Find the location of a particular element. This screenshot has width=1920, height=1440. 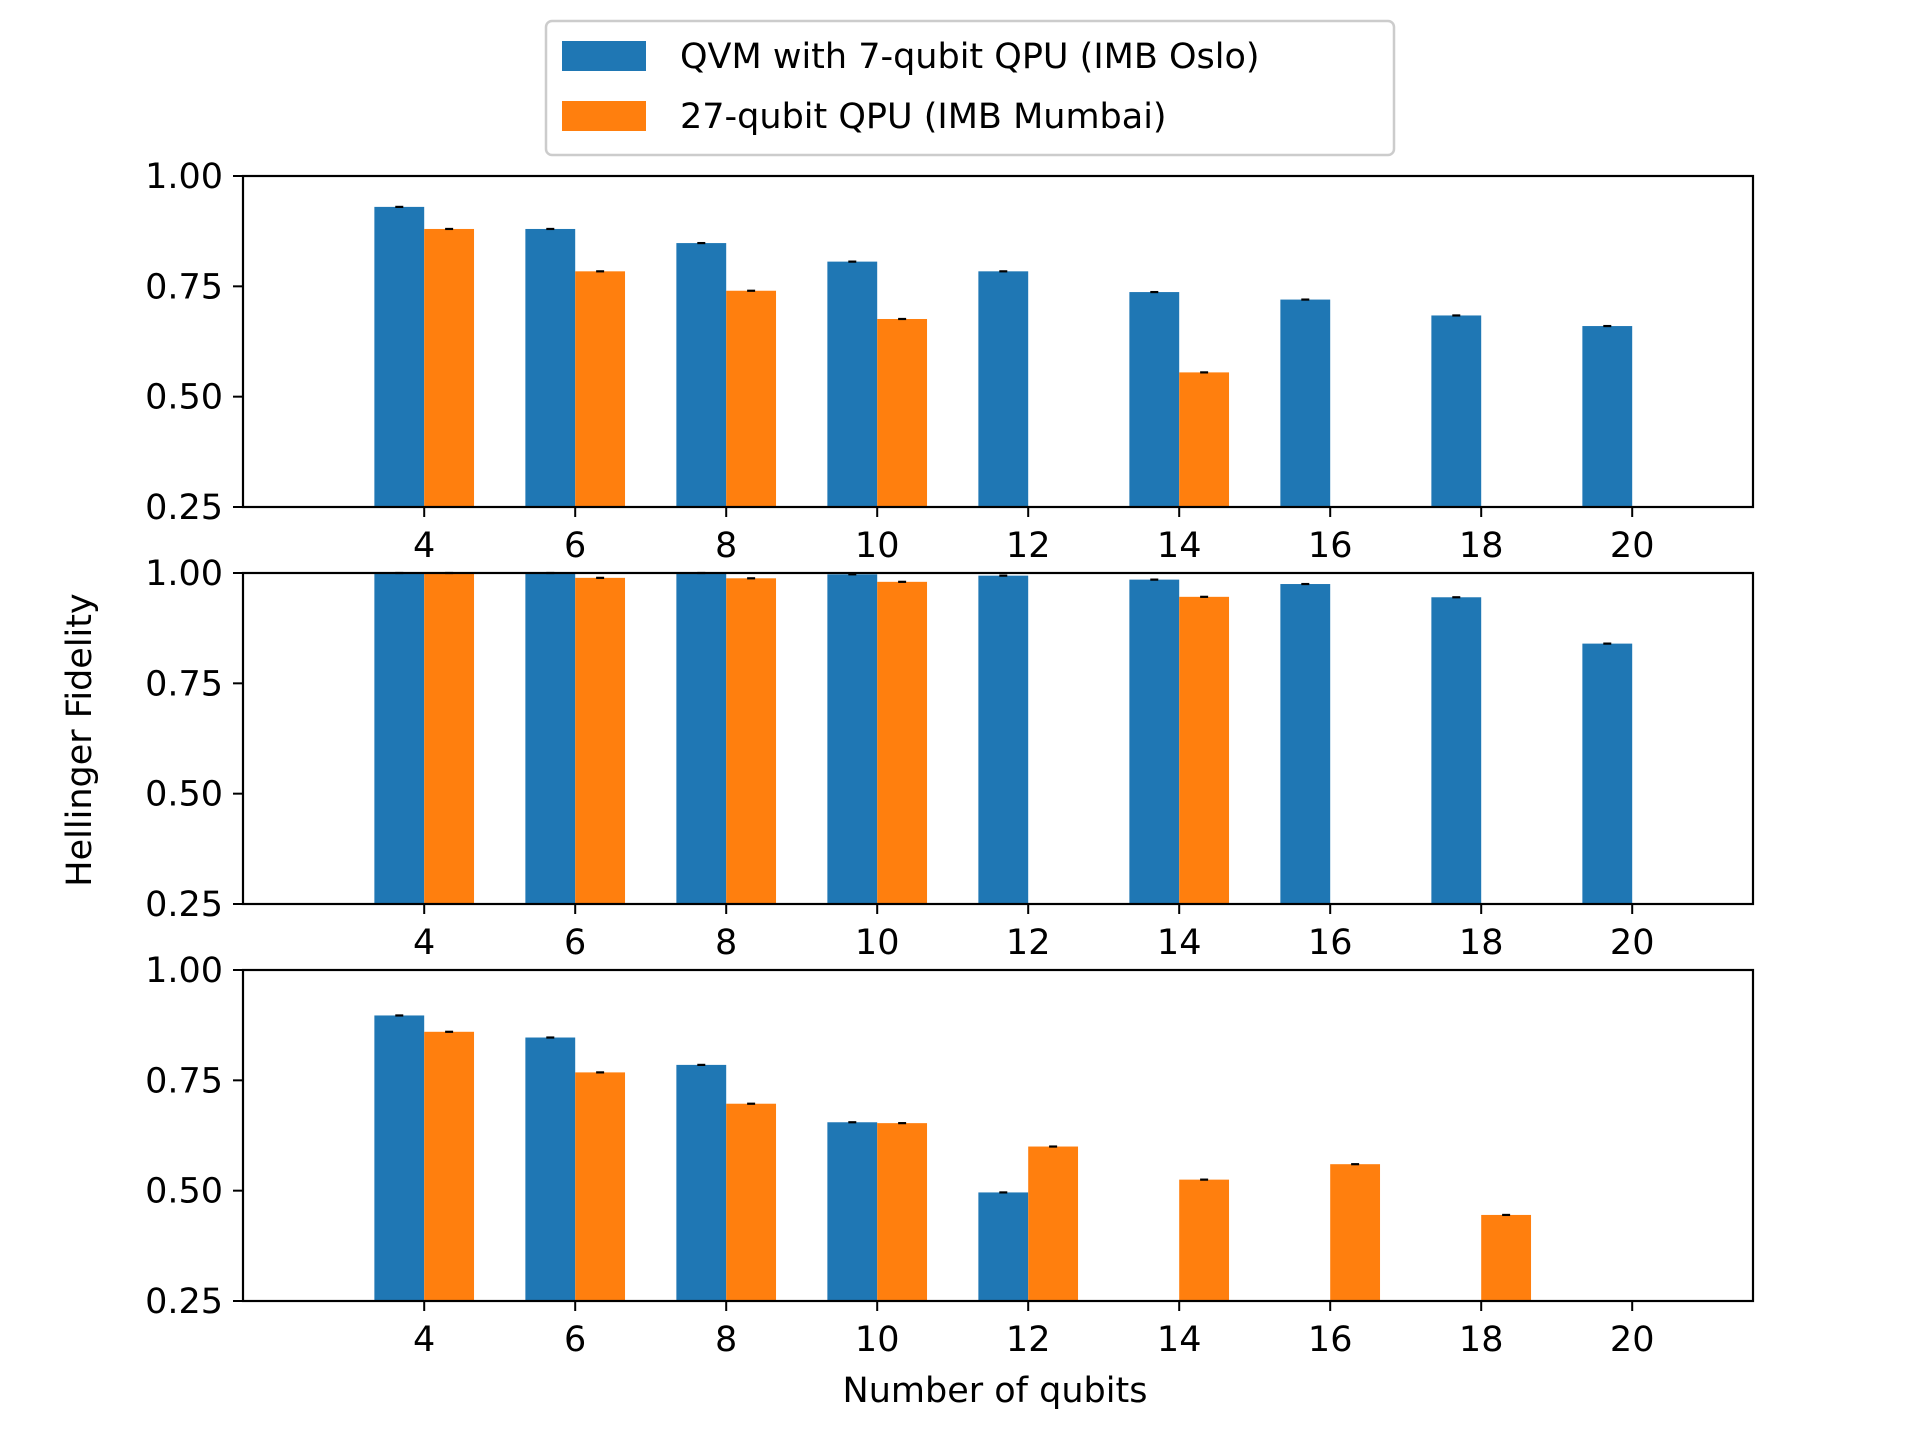

bar-panel1-series1-x6 is located at coordinates (600, 389).